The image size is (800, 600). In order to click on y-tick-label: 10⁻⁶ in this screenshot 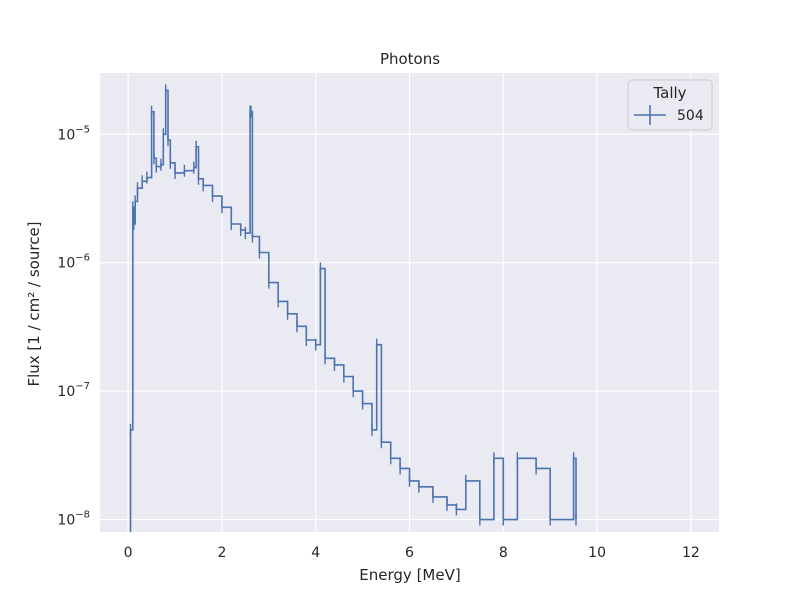, I will do `click(73, 262)`.